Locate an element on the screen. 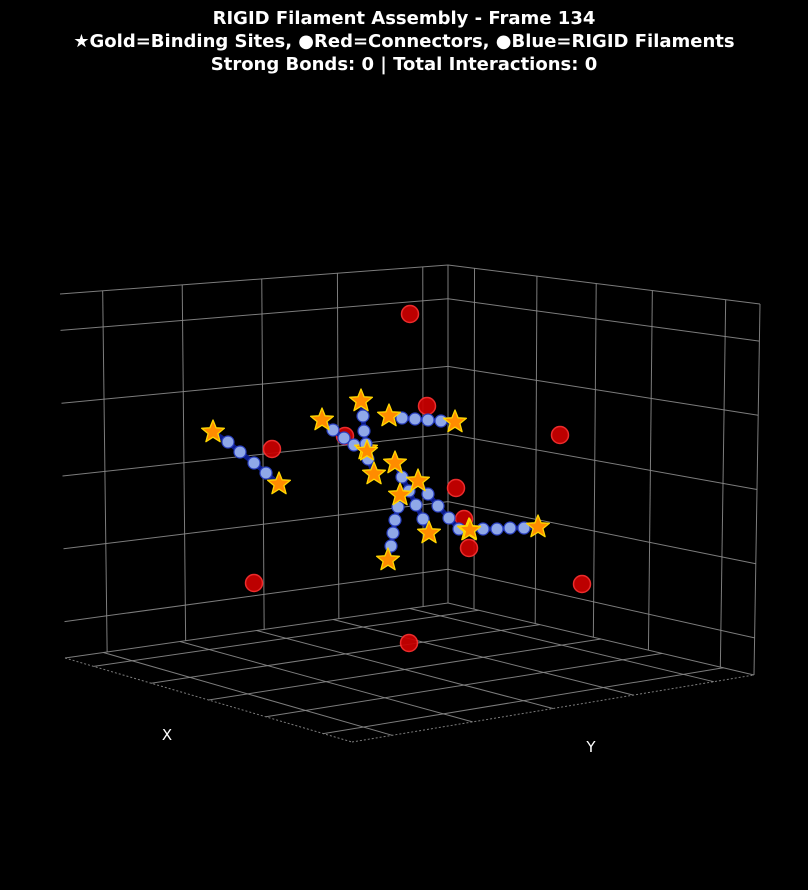  chart-title: RIGID Filament Assembly - Frame 134 is located at coordinates (404, 18).